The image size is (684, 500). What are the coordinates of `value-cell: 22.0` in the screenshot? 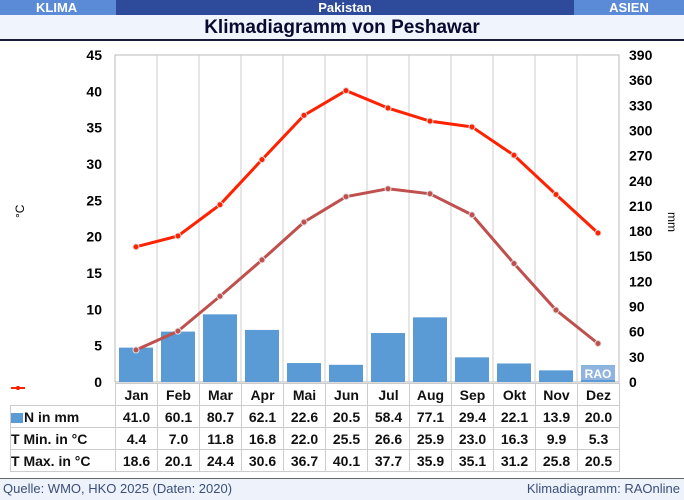 It's located at (304, 438).